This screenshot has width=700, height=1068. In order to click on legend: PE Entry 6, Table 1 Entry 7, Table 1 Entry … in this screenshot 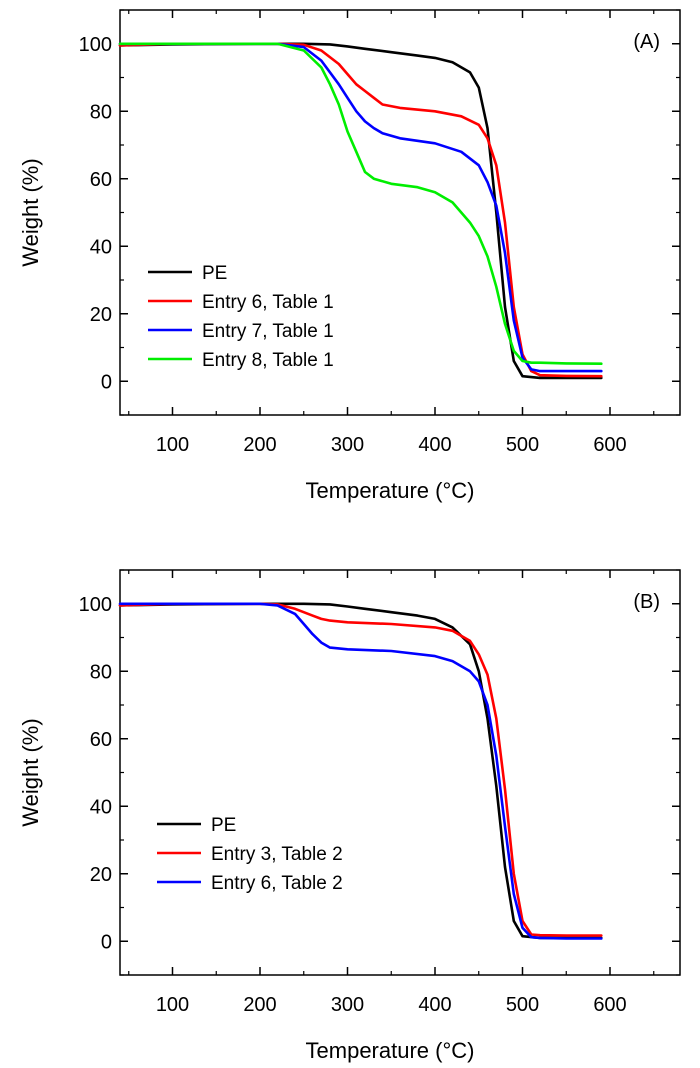, I will do `click(241, 317)`.